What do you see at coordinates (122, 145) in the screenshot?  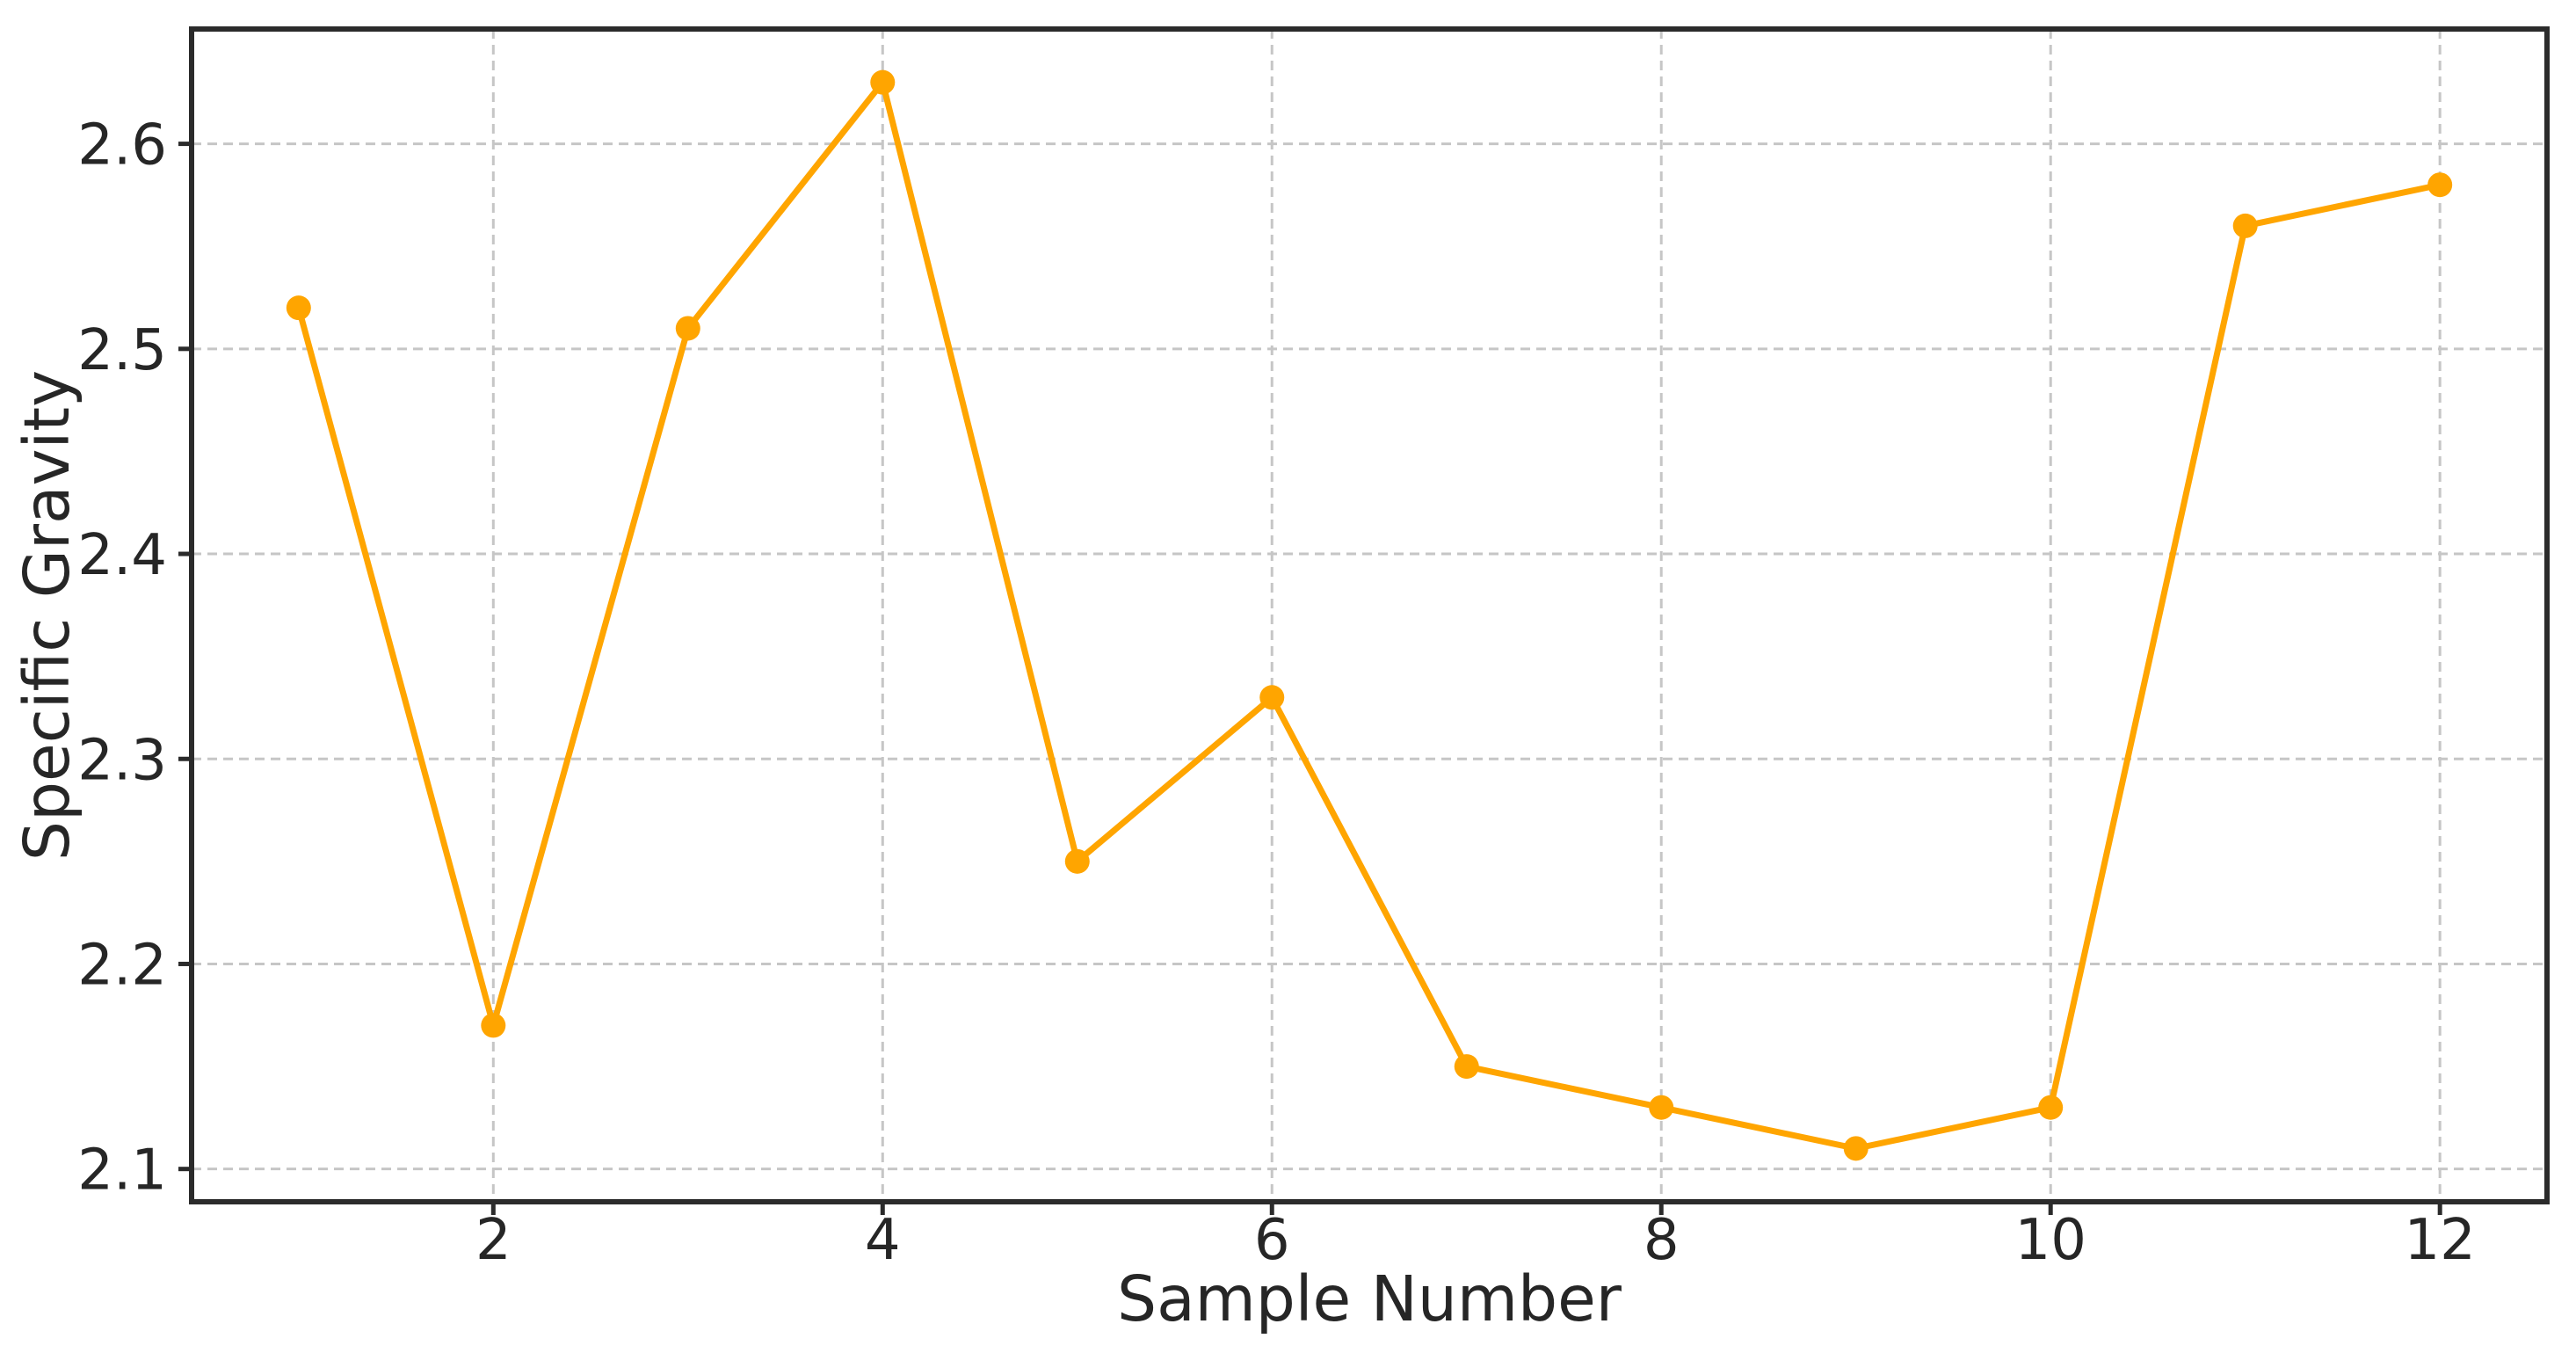 I see `y-tick-label: 2.6` at bounding box center [122, 145].